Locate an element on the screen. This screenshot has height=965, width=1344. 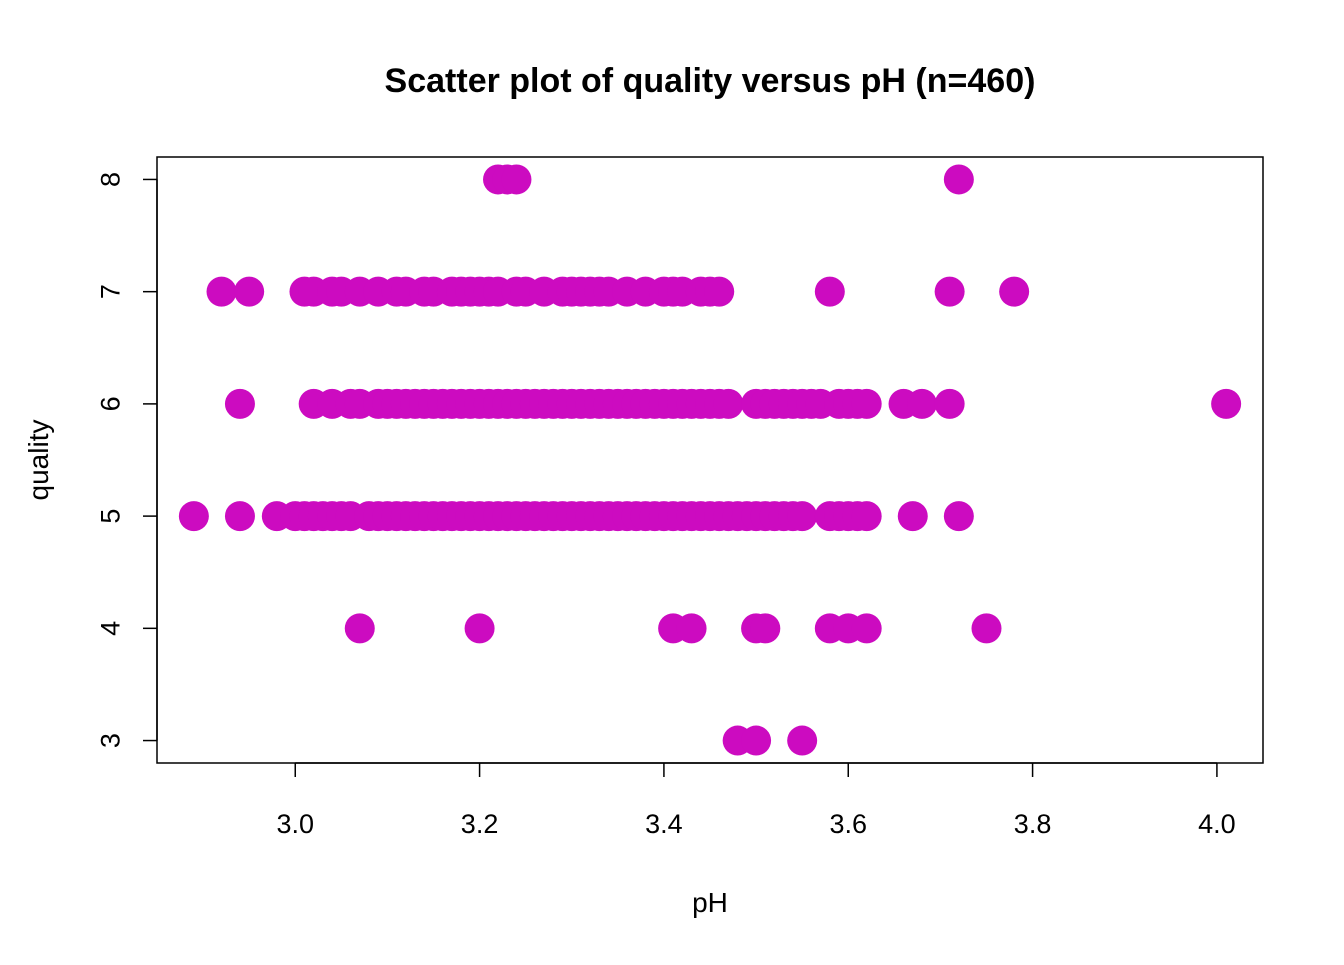
x-axis: 3.0 3.2 3.4 3.6 3.8 4.0 is located at coordinates (756, 800).